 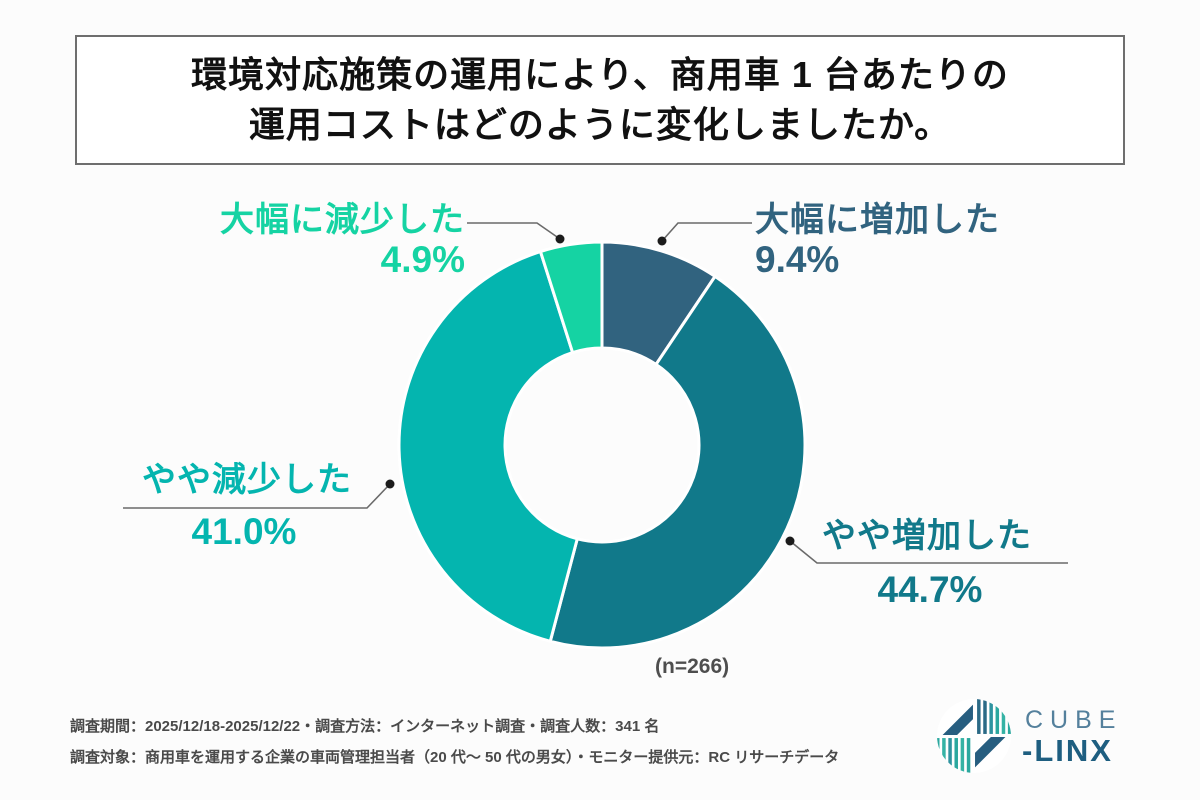 I want to click on logo-text-linx: -LINX, so click(x=1067, y=750).